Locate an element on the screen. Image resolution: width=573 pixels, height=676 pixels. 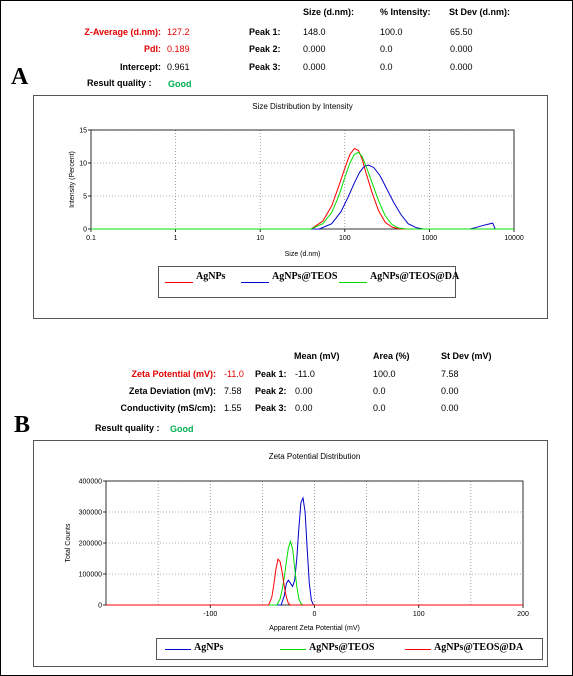
x-tick-label: 0 is located at coordinates (315, 614).